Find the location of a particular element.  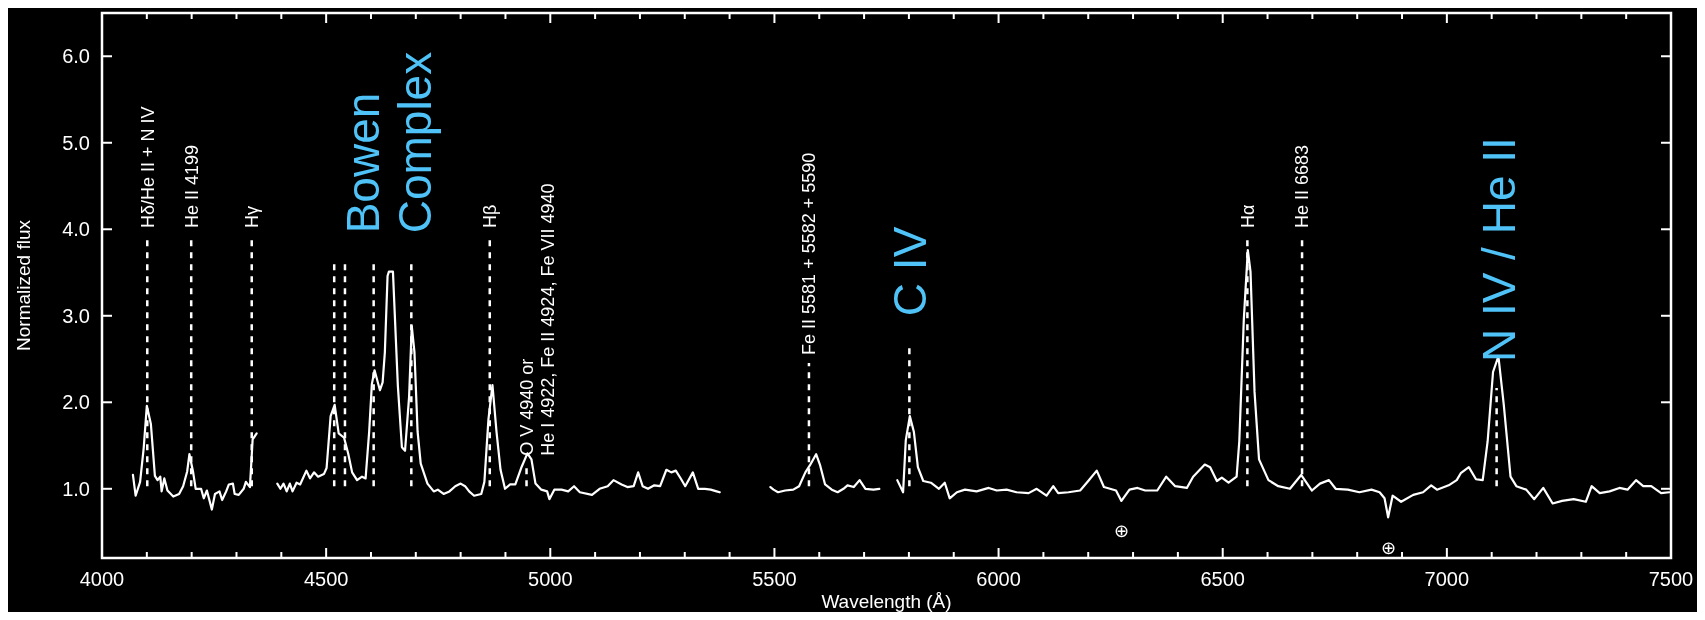

x-tick-label: 7000 is located at coordinates (1447, 579).